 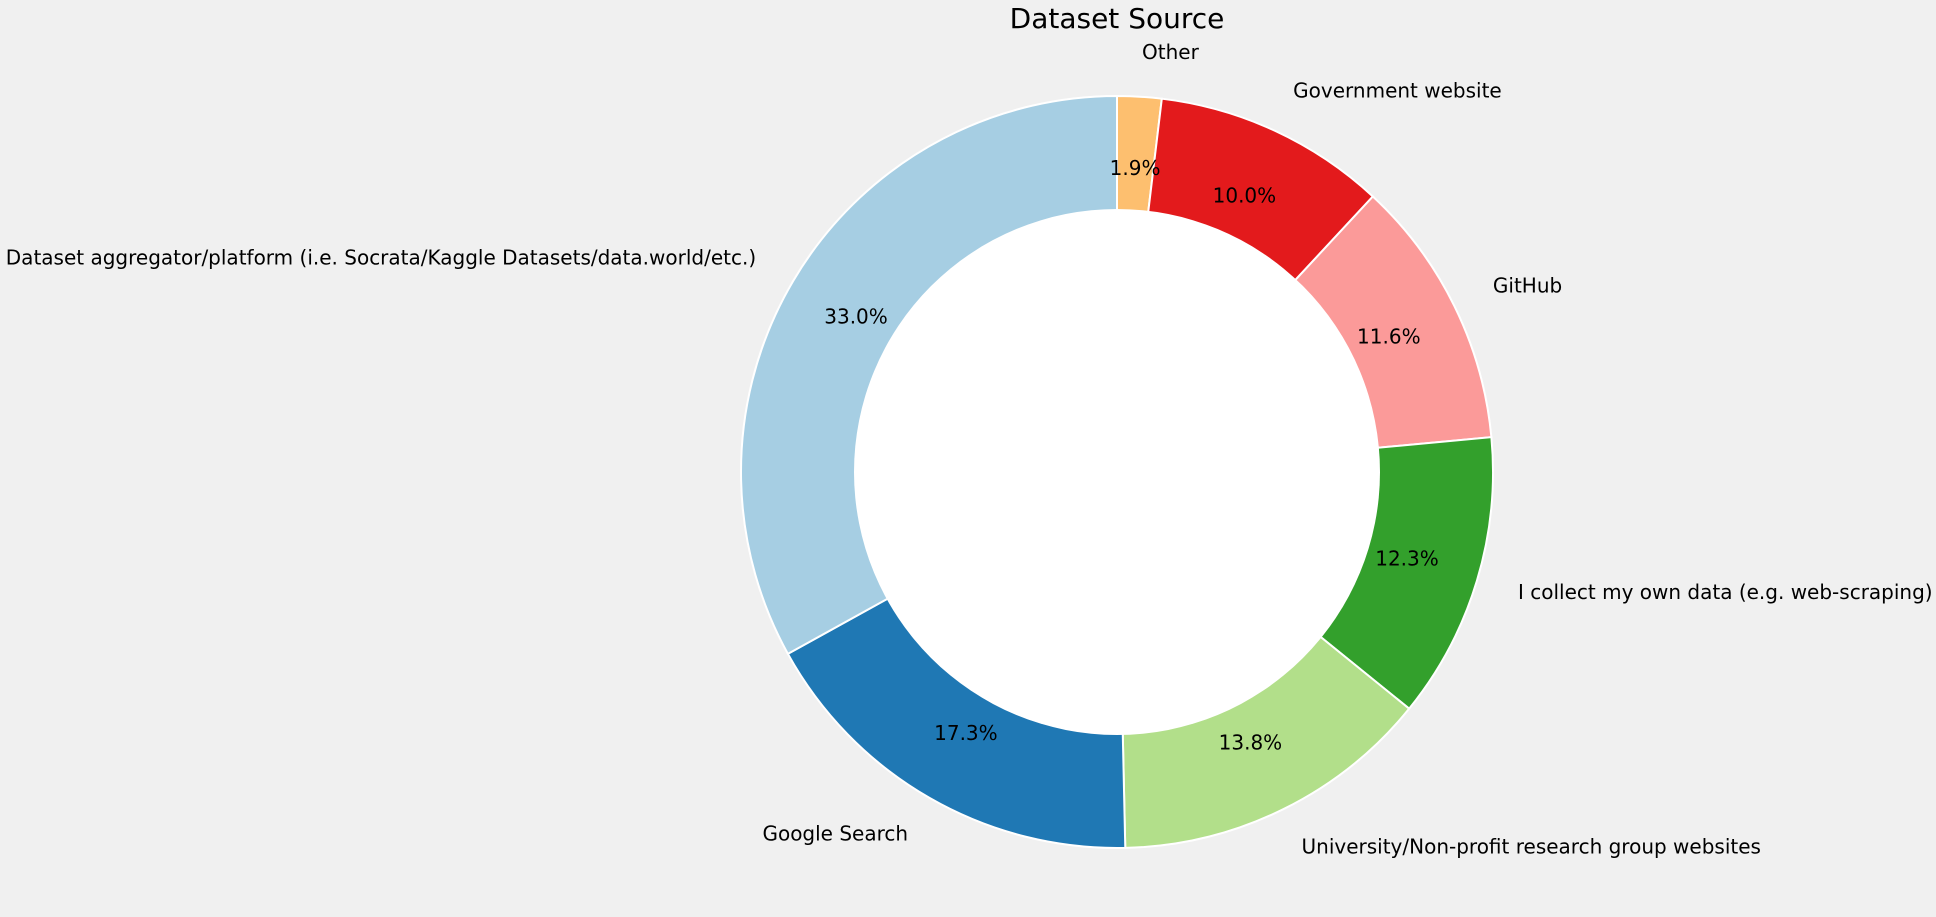 I want to click on label-government-website: Government website, so click(x=1397, y=90).